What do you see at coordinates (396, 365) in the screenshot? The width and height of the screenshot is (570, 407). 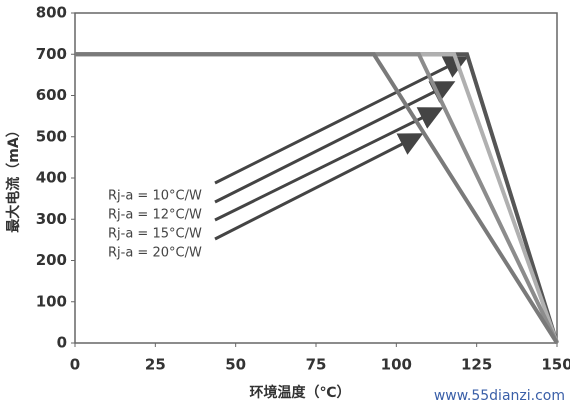 I see `x-tick-label: 100` at bounding box center [396, 365].